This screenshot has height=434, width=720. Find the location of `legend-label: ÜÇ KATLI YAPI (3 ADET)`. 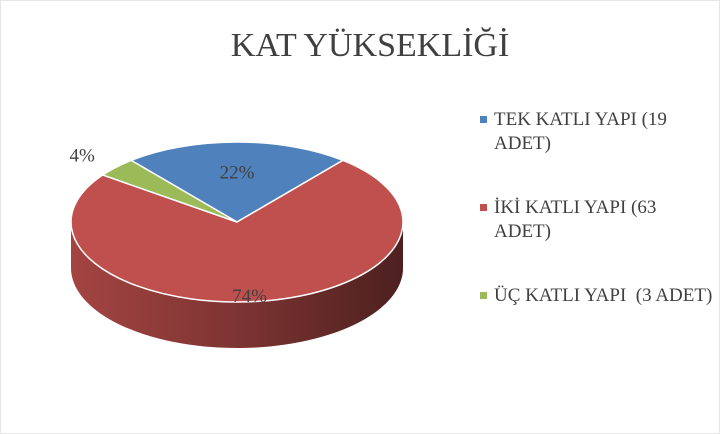

legend-label: ÜÇ KATLI YAPI (3 ADET) is located at coordinates (603, 295).